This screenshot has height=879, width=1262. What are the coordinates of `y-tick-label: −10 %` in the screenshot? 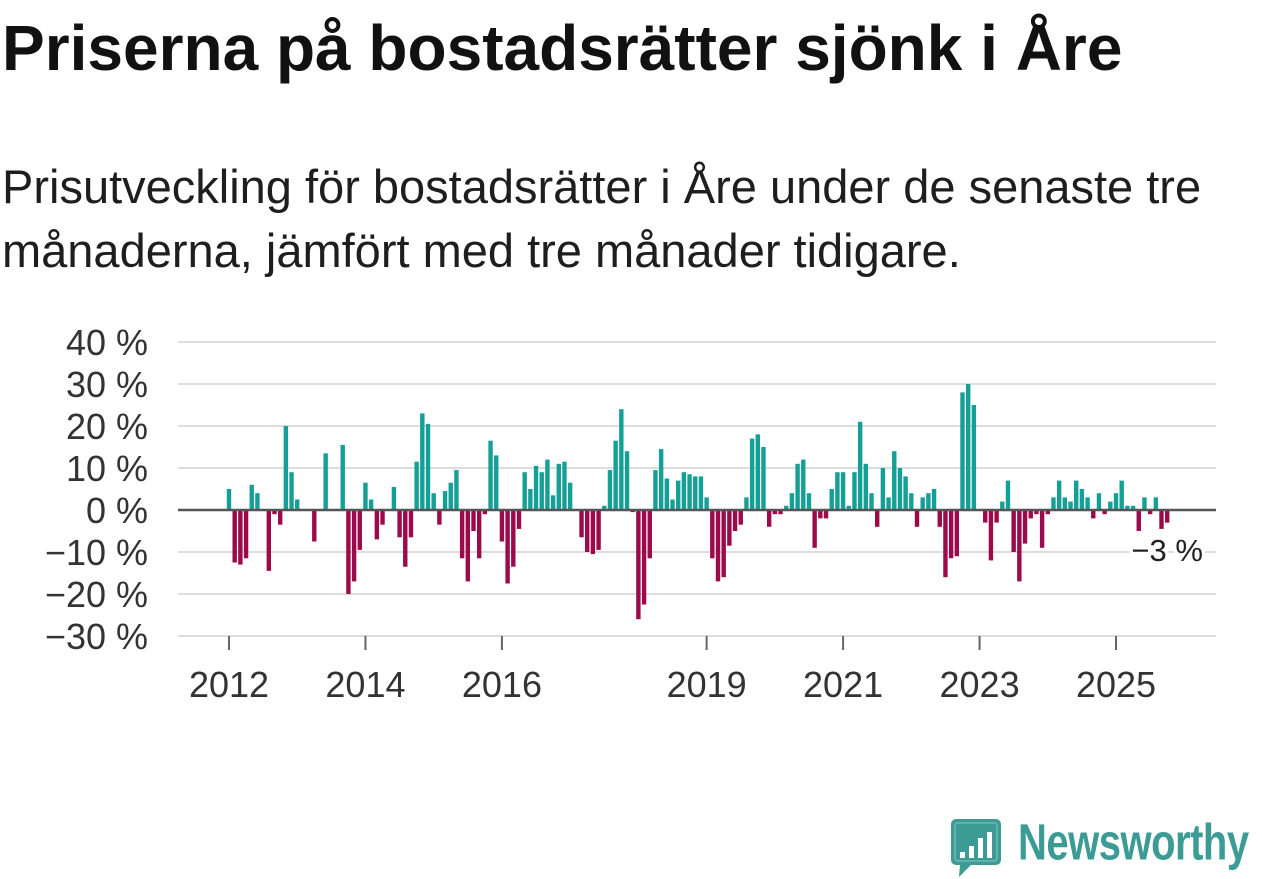 It's located at (96, 552).